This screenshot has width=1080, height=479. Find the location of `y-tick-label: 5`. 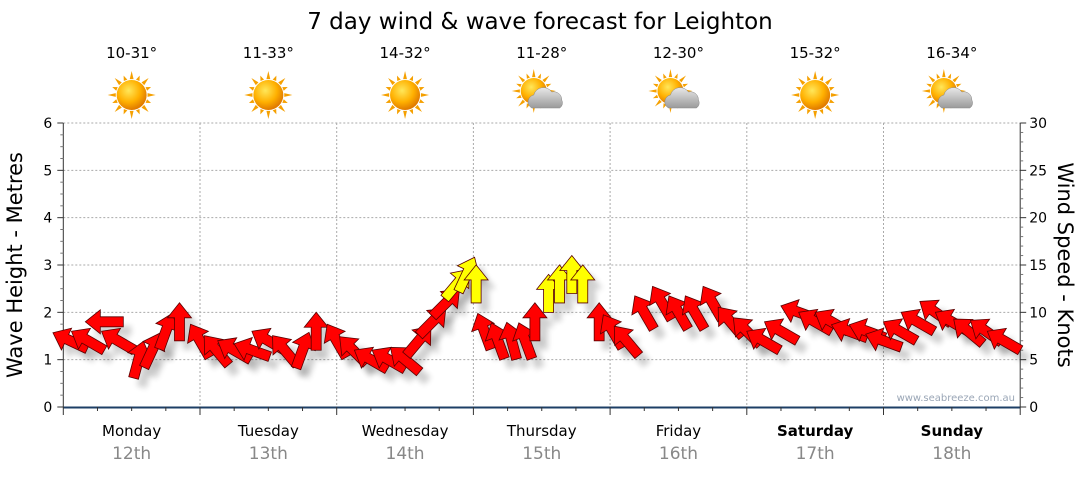

y-tick-label: 5 is located at coordinates (47, 171).